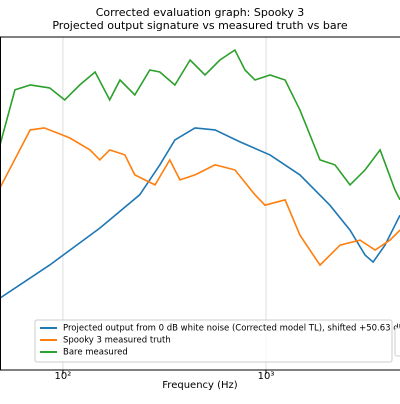  What do you see at coordinates (397, 342) in the screenshot?
I see `second-legend-box` at bounding box center [397, 342].